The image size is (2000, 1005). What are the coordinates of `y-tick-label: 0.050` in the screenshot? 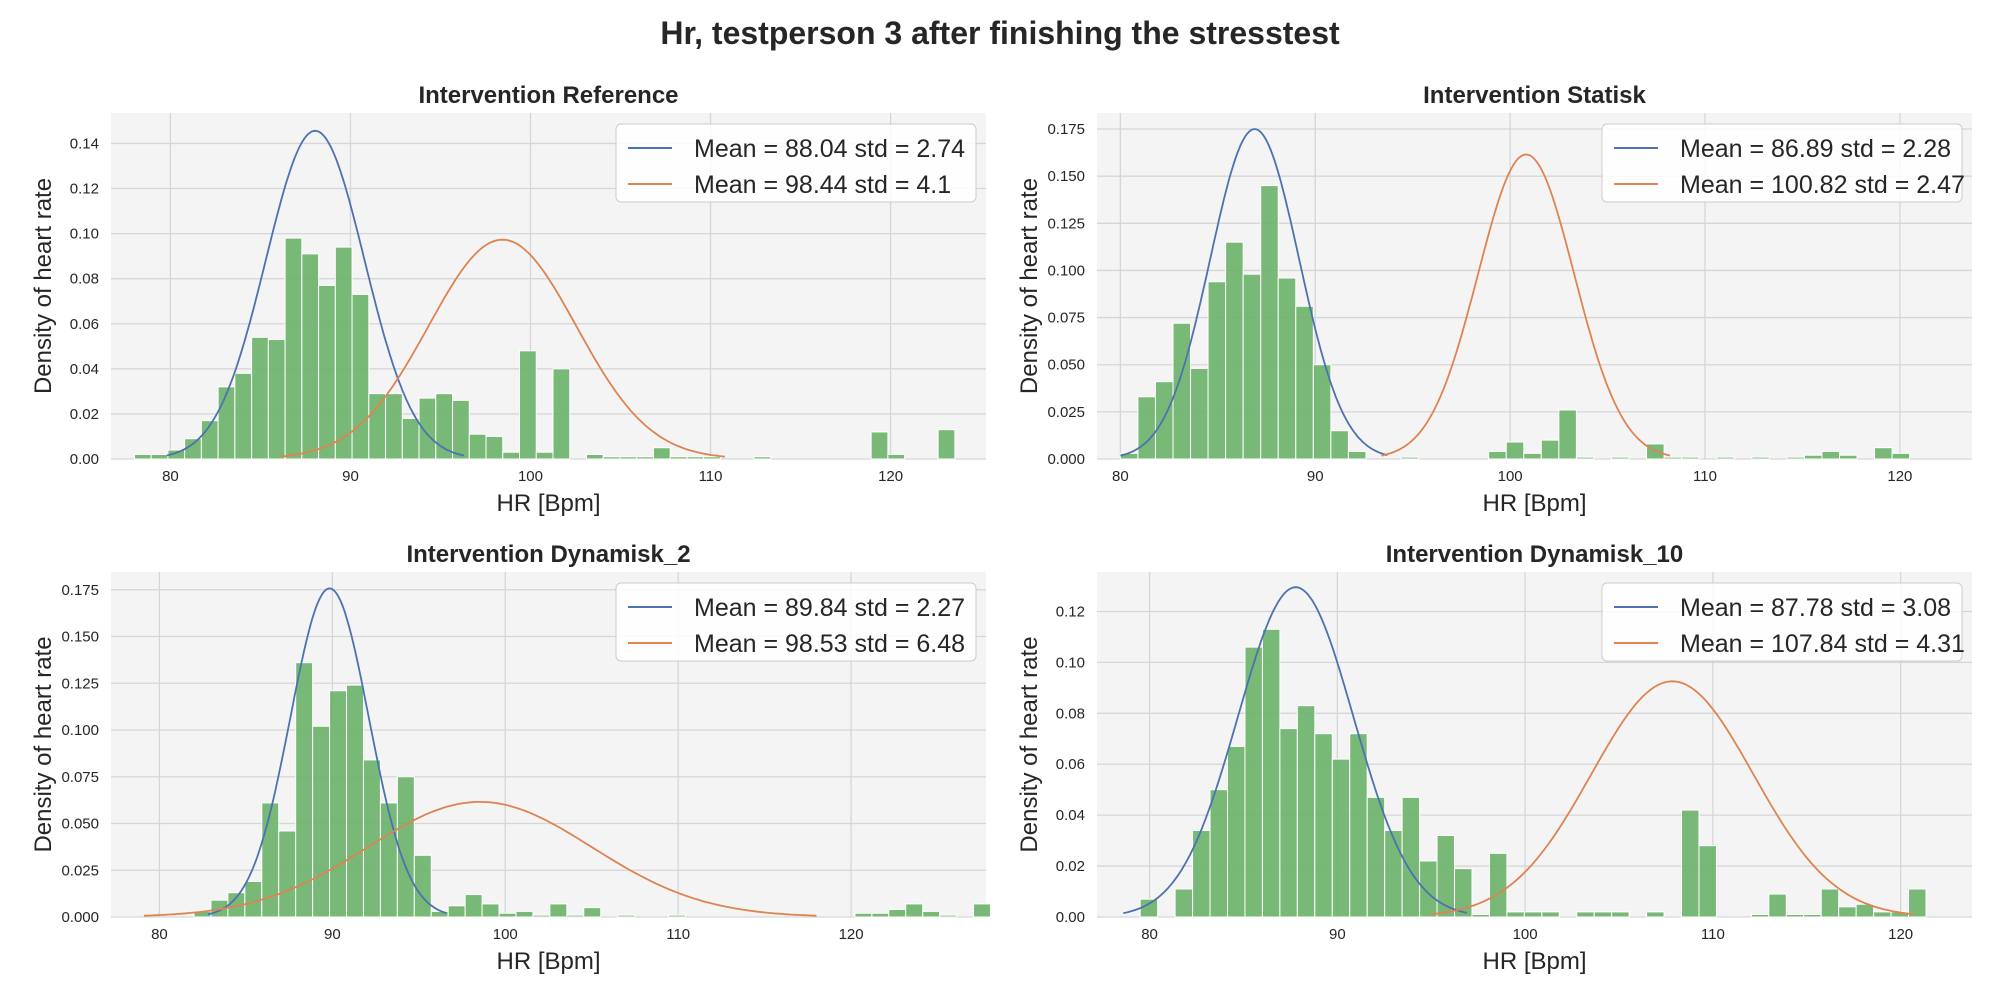 It's located at (80, 824).